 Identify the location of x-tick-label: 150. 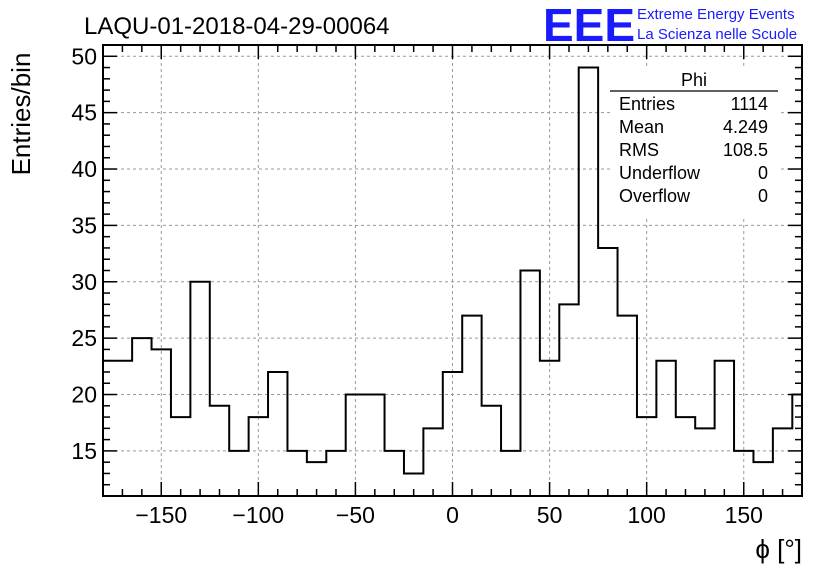
(744, 515).